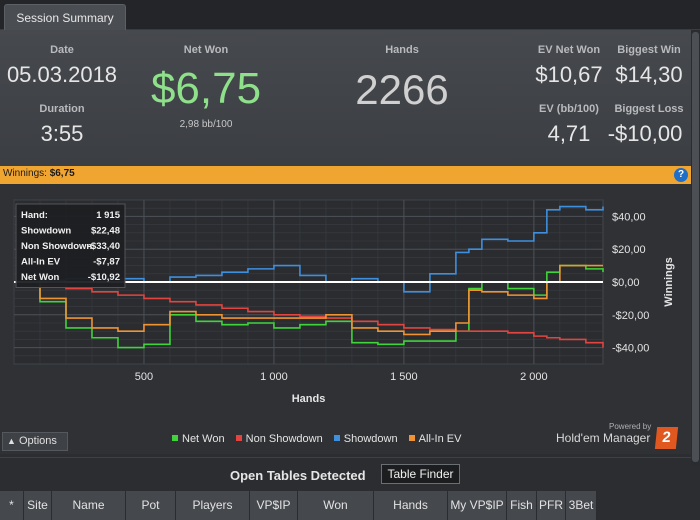 The image size is (700, 520). I want to click on column-header-fish: Fish, so click(522, 505).